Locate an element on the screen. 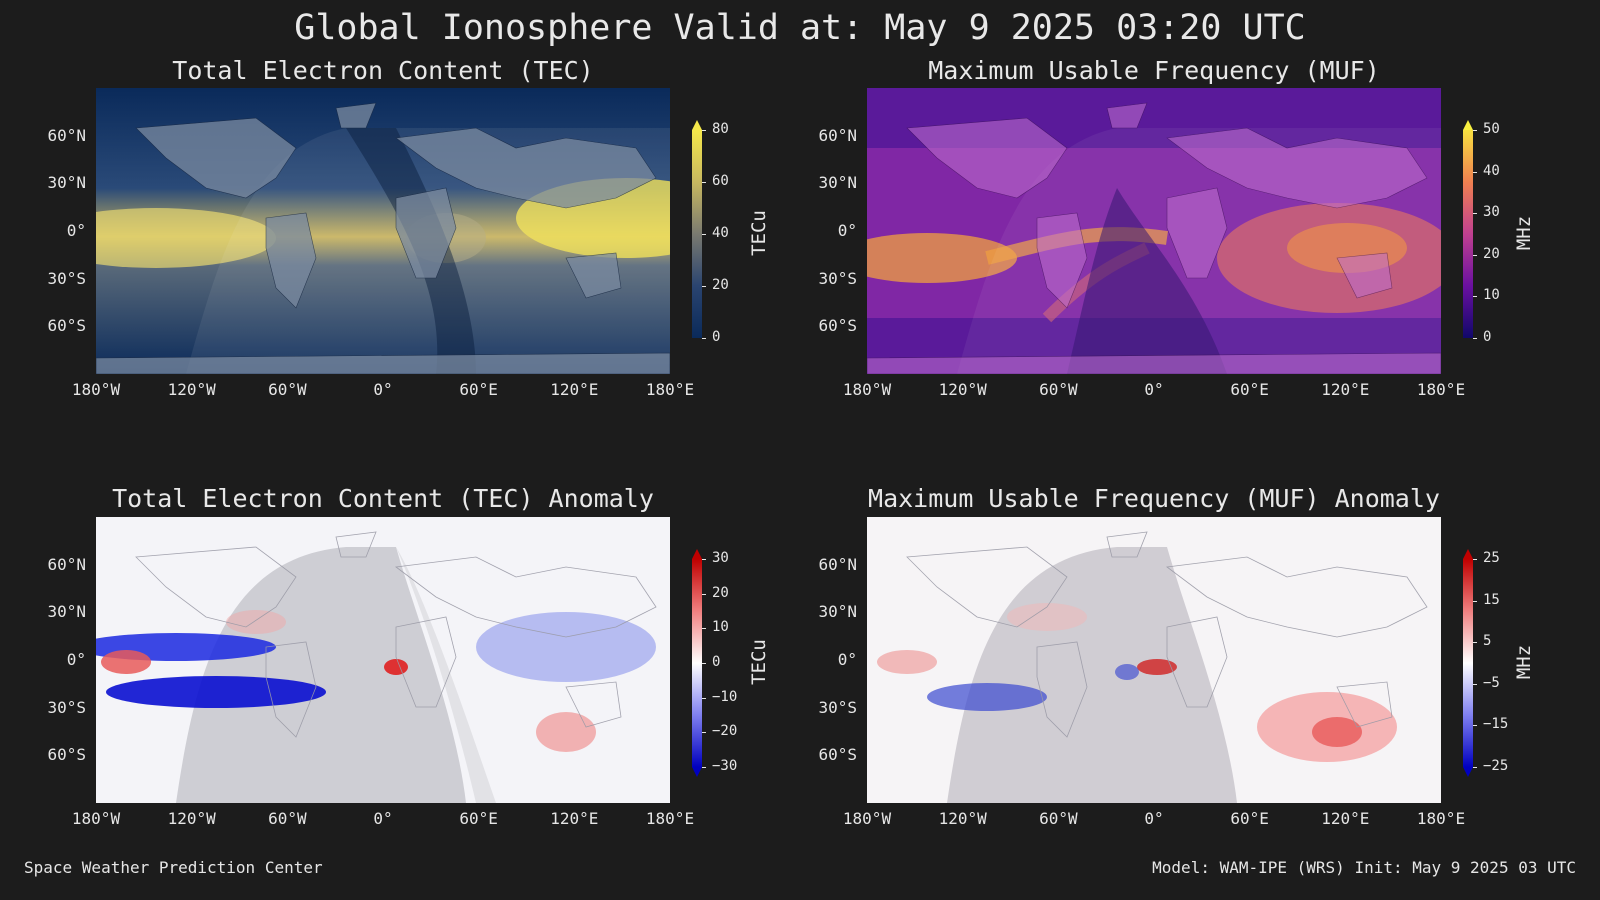 This screenshot has width=1600, height=900. colorbar-tick-label: 25 is located at coordinates (1491, 558).